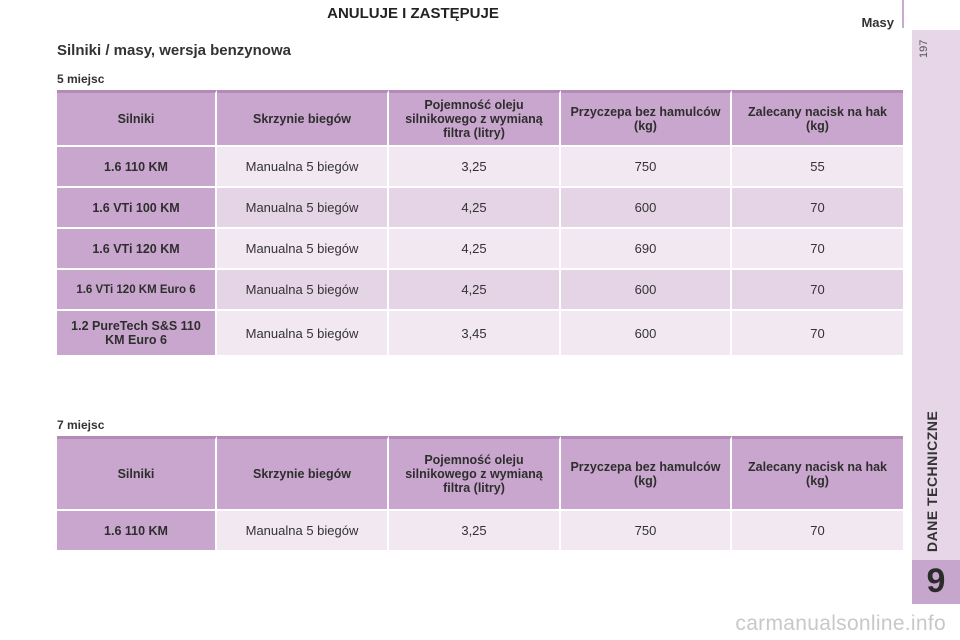 This screenshot has width=960, height=640. Describe the element at coordinates (137, 208) in the screenshot. I see `engine-cell: 1.6 VTi 100 KM` at that location.